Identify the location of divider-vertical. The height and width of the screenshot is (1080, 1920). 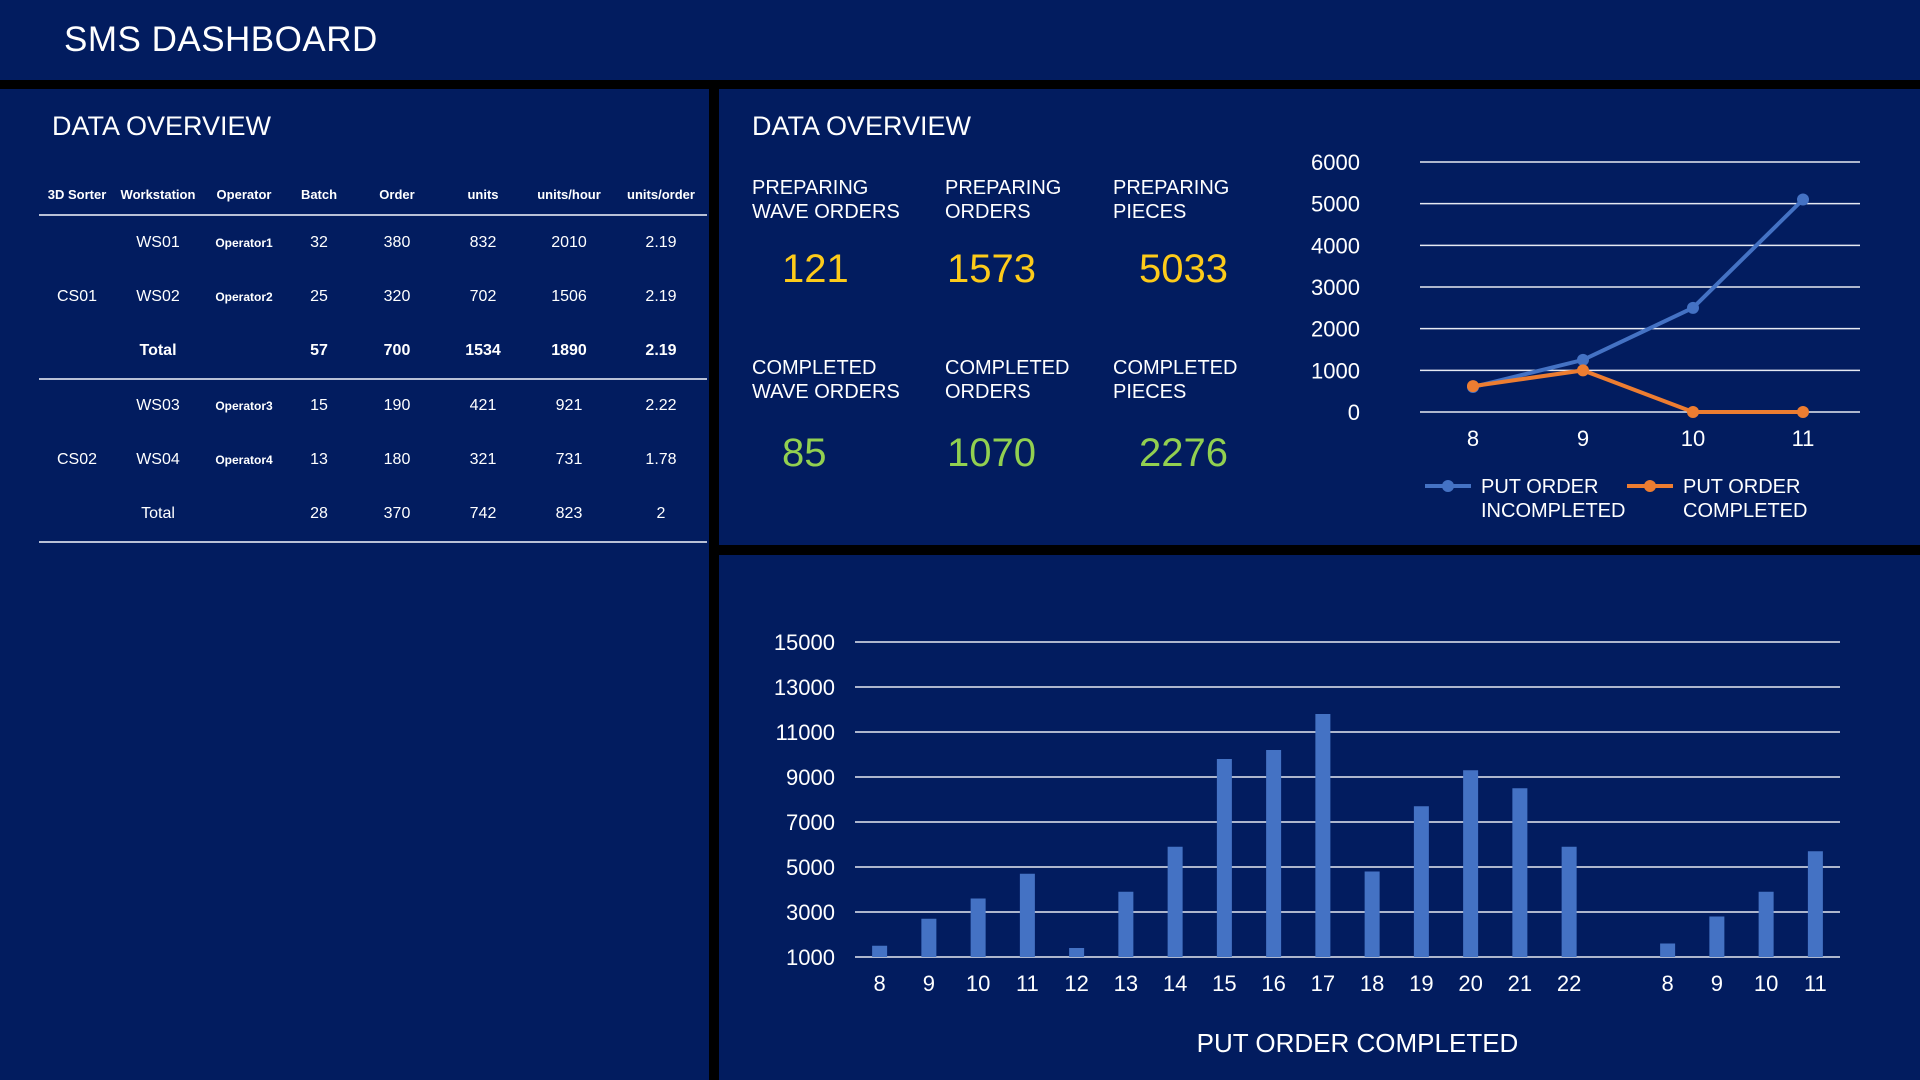
(714, 584).